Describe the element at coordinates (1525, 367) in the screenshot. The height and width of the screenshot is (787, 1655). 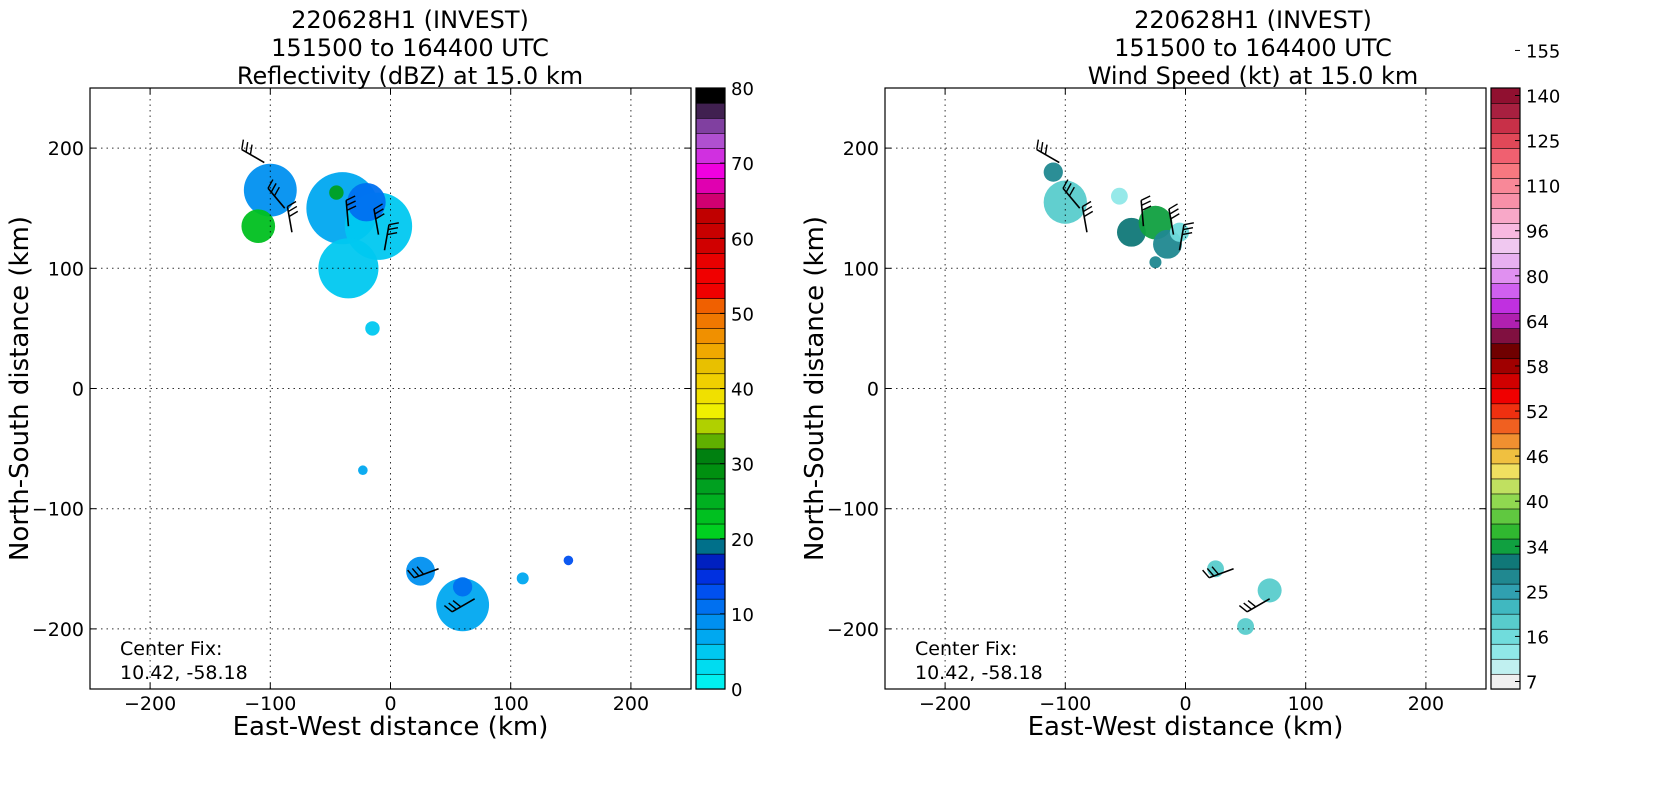
I see `colorbar: 7 16 25 34 40 46 52 58 64 80 96 110 125 140 155` at that location.